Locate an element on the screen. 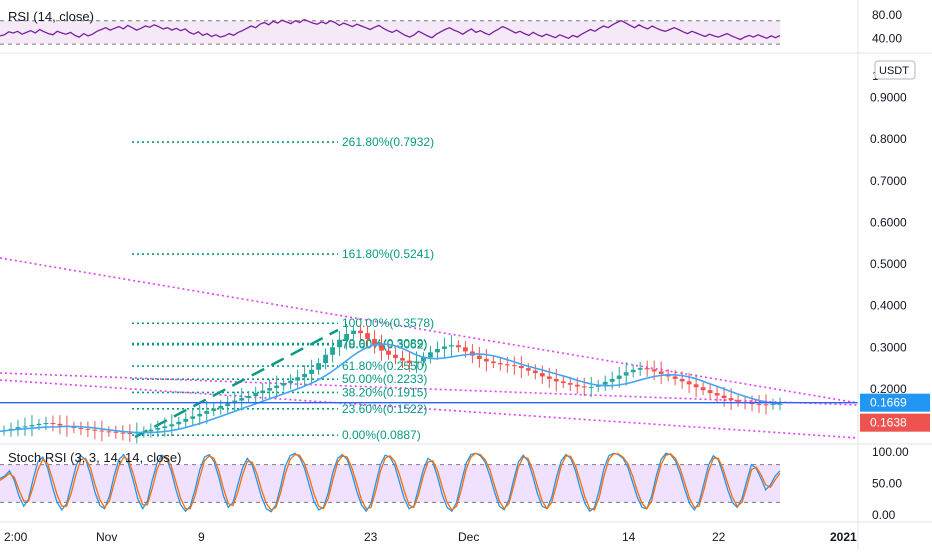 The height and width of the screenshot is (555, 932). projection-line is located at coordinates (236, 383).